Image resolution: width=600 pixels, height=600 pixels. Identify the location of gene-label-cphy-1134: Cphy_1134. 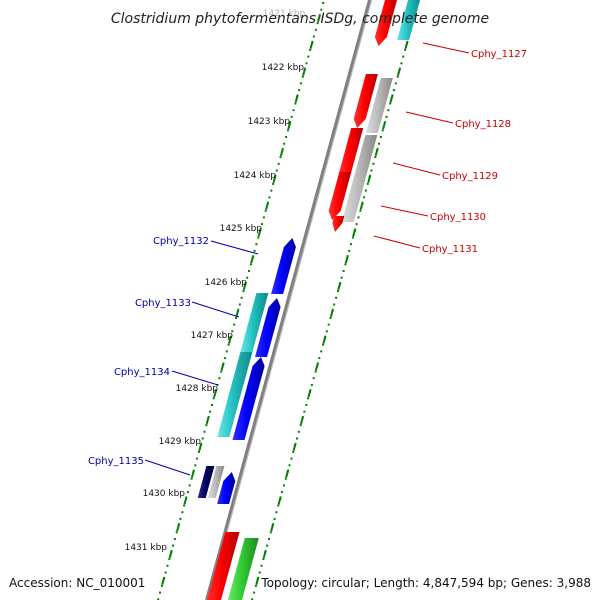
(142, 372).